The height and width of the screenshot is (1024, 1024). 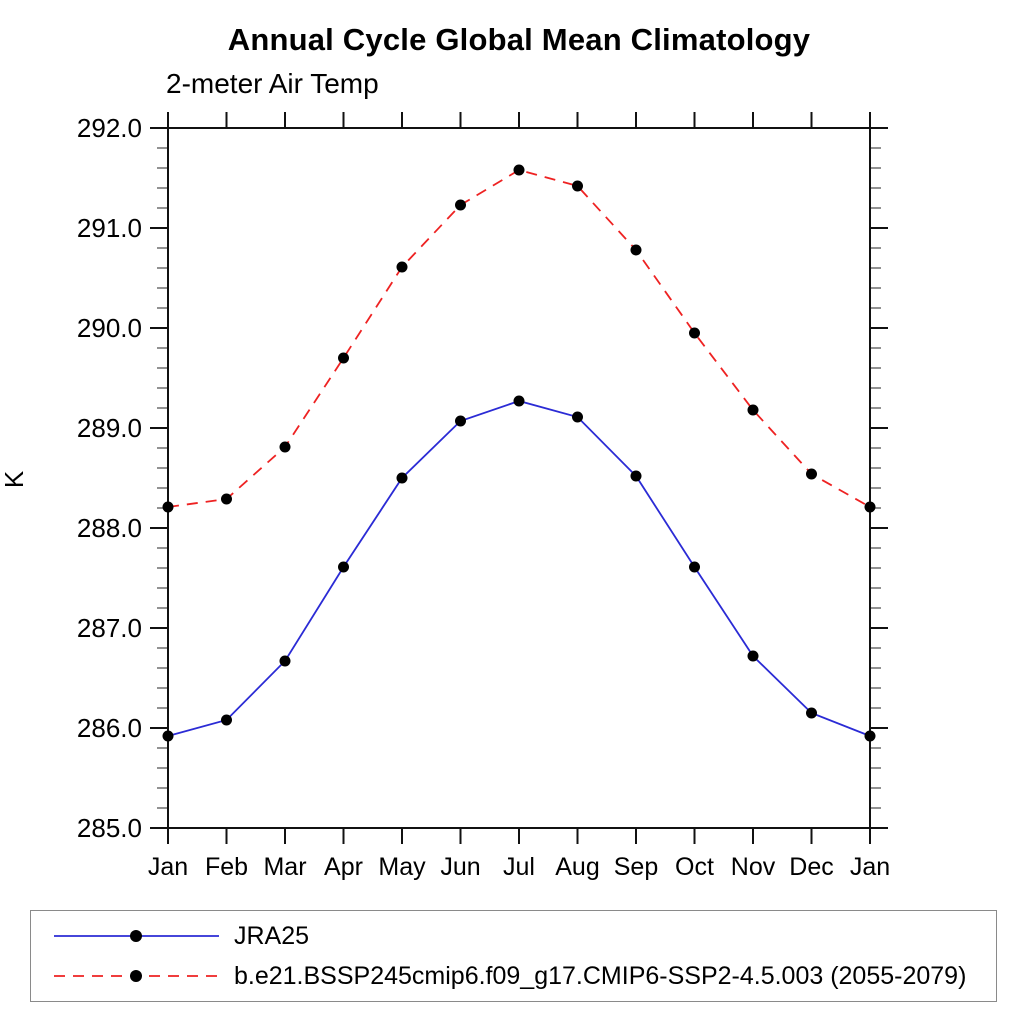 What do you see at coordinates (524, 936) in the screenshot?
I see `legend-item-jra25: JRA25` at bounding box center [524, 936].